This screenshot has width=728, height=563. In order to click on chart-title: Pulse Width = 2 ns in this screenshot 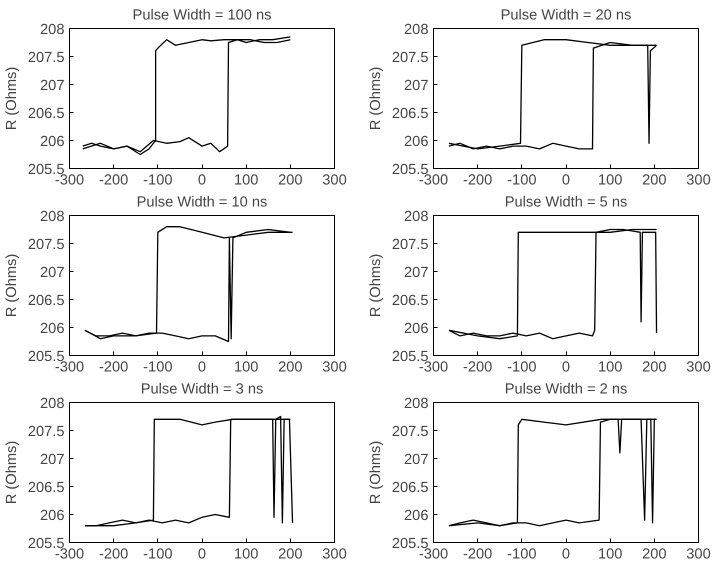, I will do `click(566, 390)`.